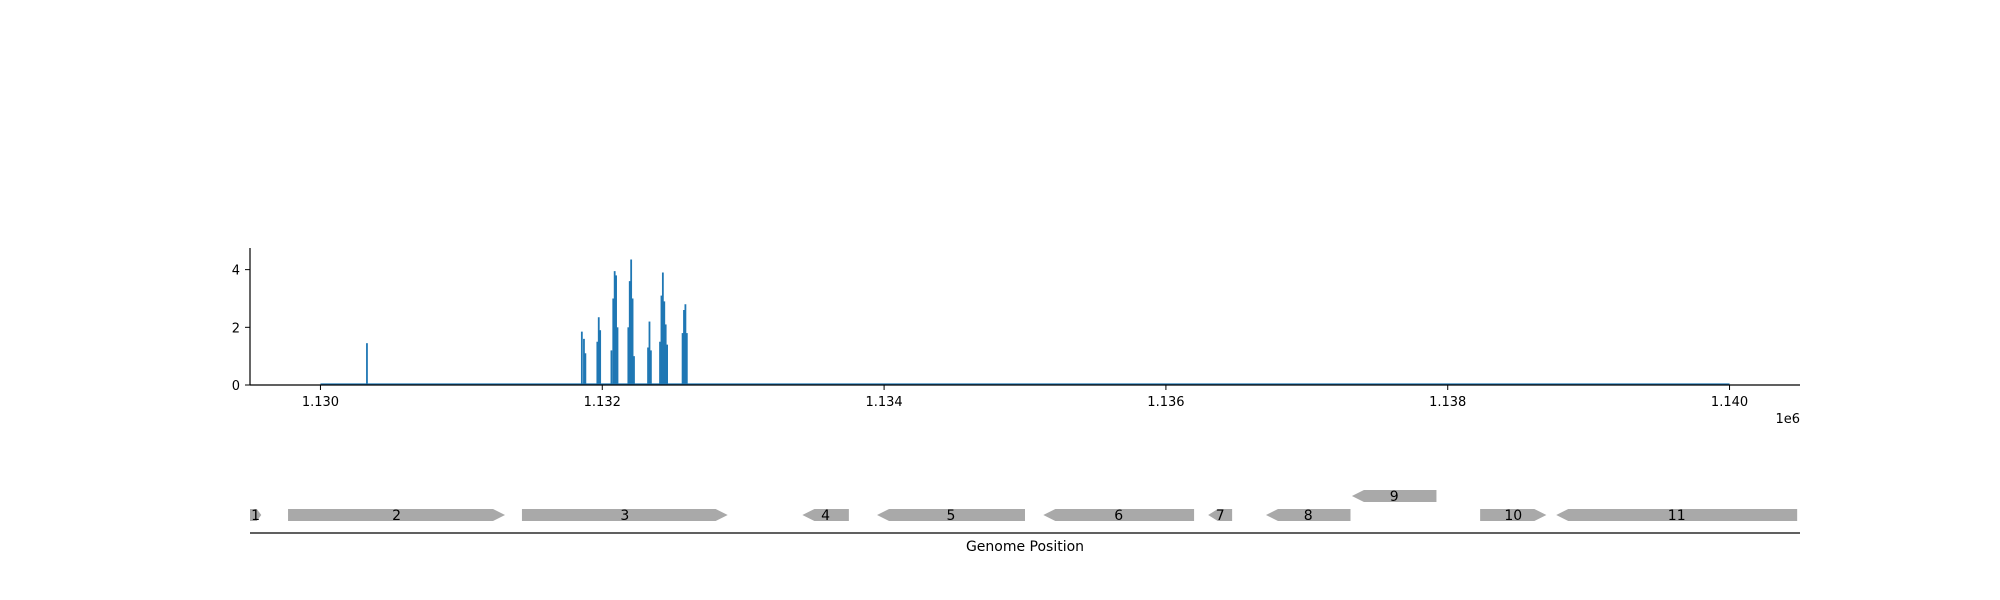 The width and height of the screenshot is (2000, 600). Describe the element at coordinates (236, 386) in the screenshot. I see `y-tick-label: 0` at that location.